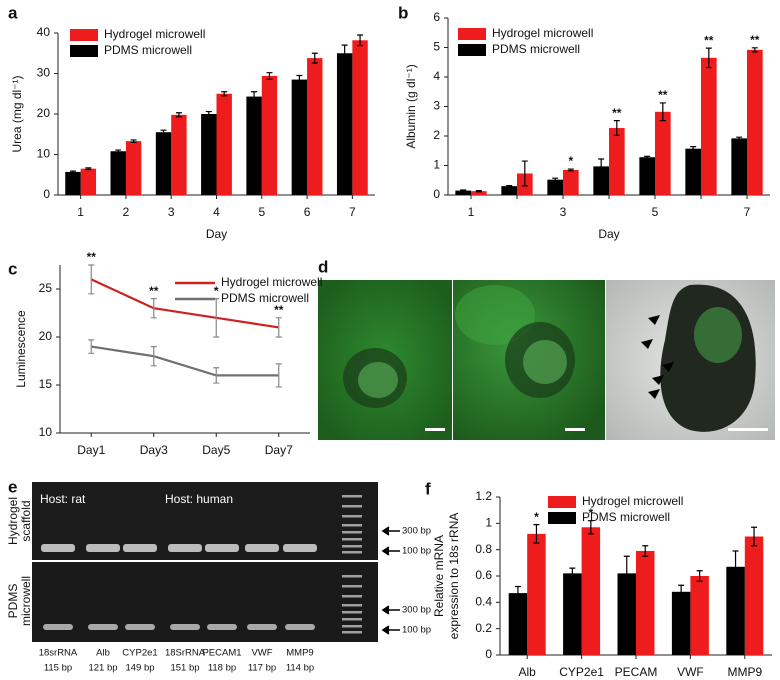  What do you see at coordinates (12, 268) in the screenshot?
I see `panel-label: c` at bounding box center [12, 268].